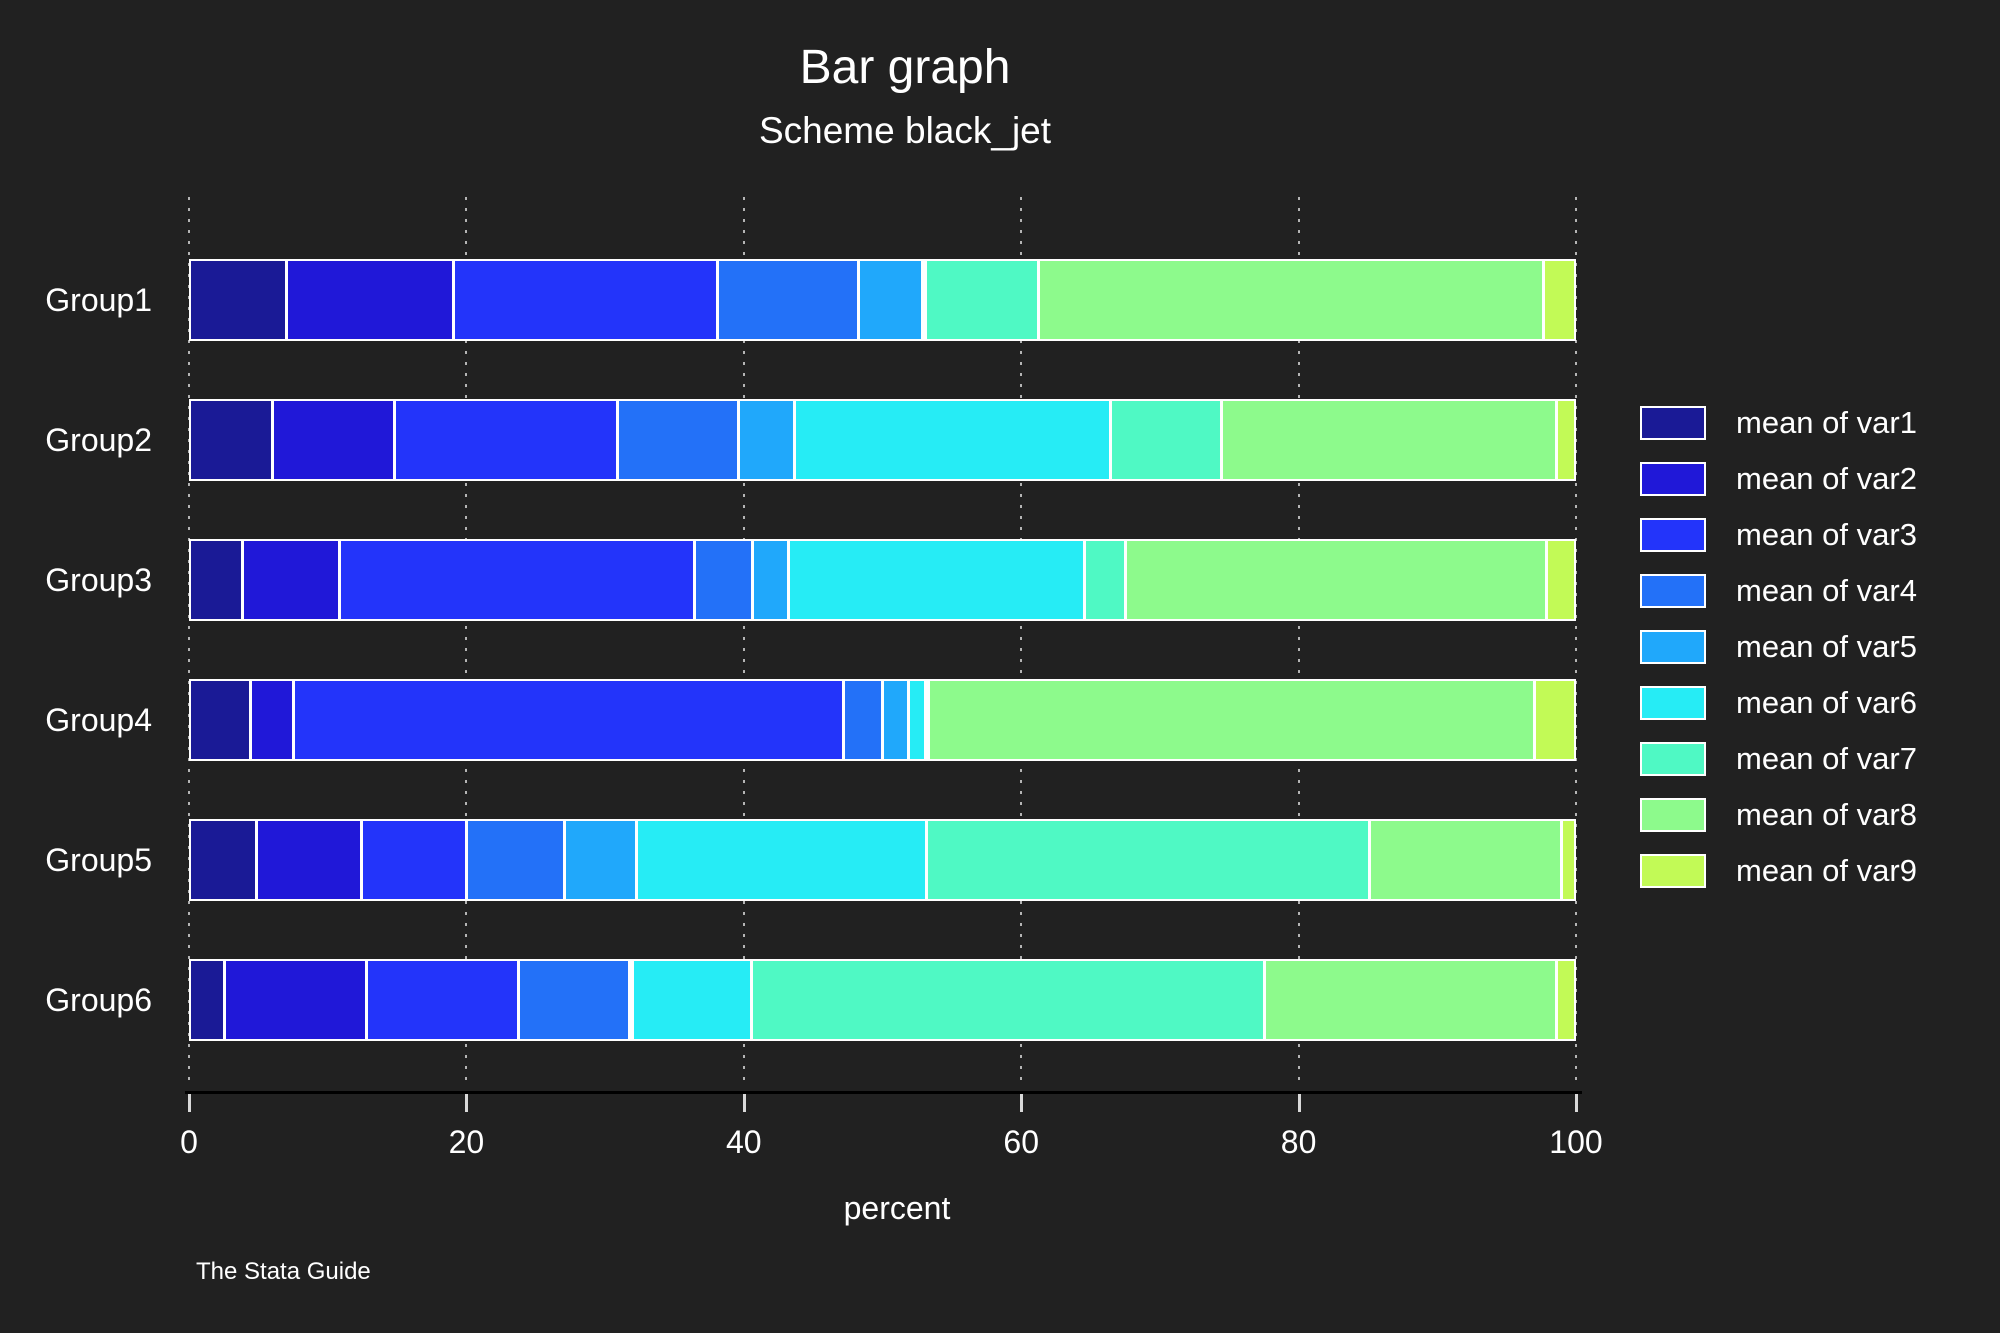 The image size is (2000, 1333). Describe the element at coordinates (1826, 646) in the screenshot. I see `legend-label: mean of var5` at that location.